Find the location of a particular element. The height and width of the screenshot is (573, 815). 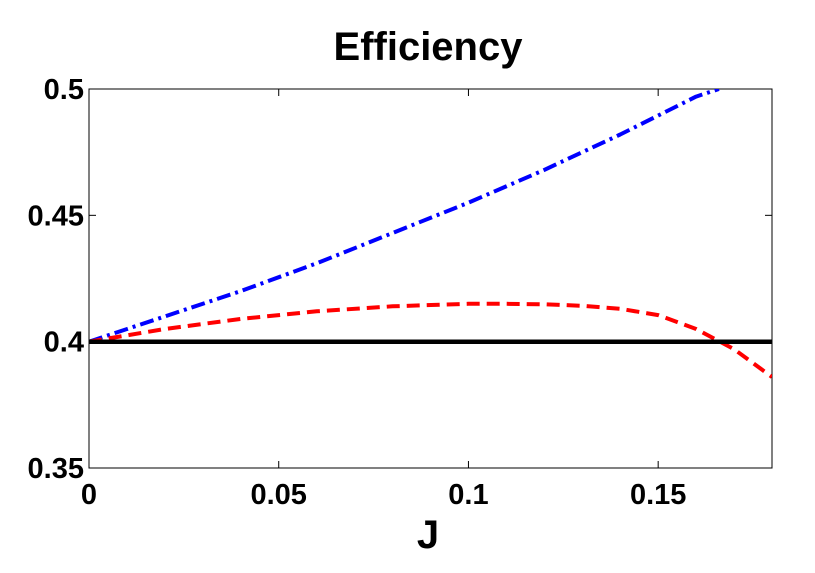

y-tick-label: 0.35 is located at coordinates (56, 469).